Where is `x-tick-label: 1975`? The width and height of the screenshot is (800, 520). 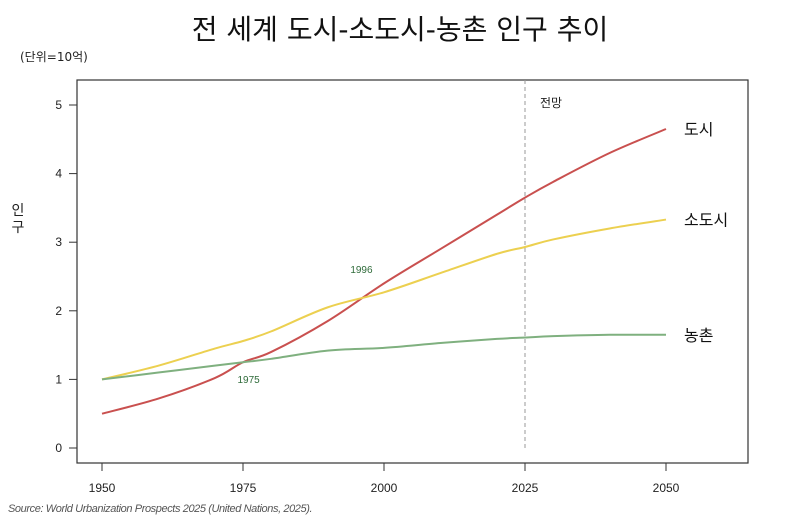 x-tick-label: 1975 is located at coordinates (243, 488).